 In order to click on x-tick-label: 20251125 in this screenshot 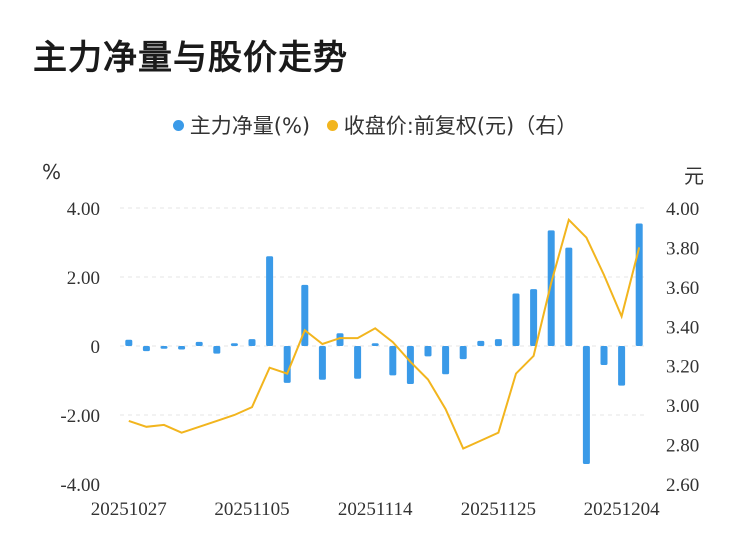, I will do `click(498, 509)`.